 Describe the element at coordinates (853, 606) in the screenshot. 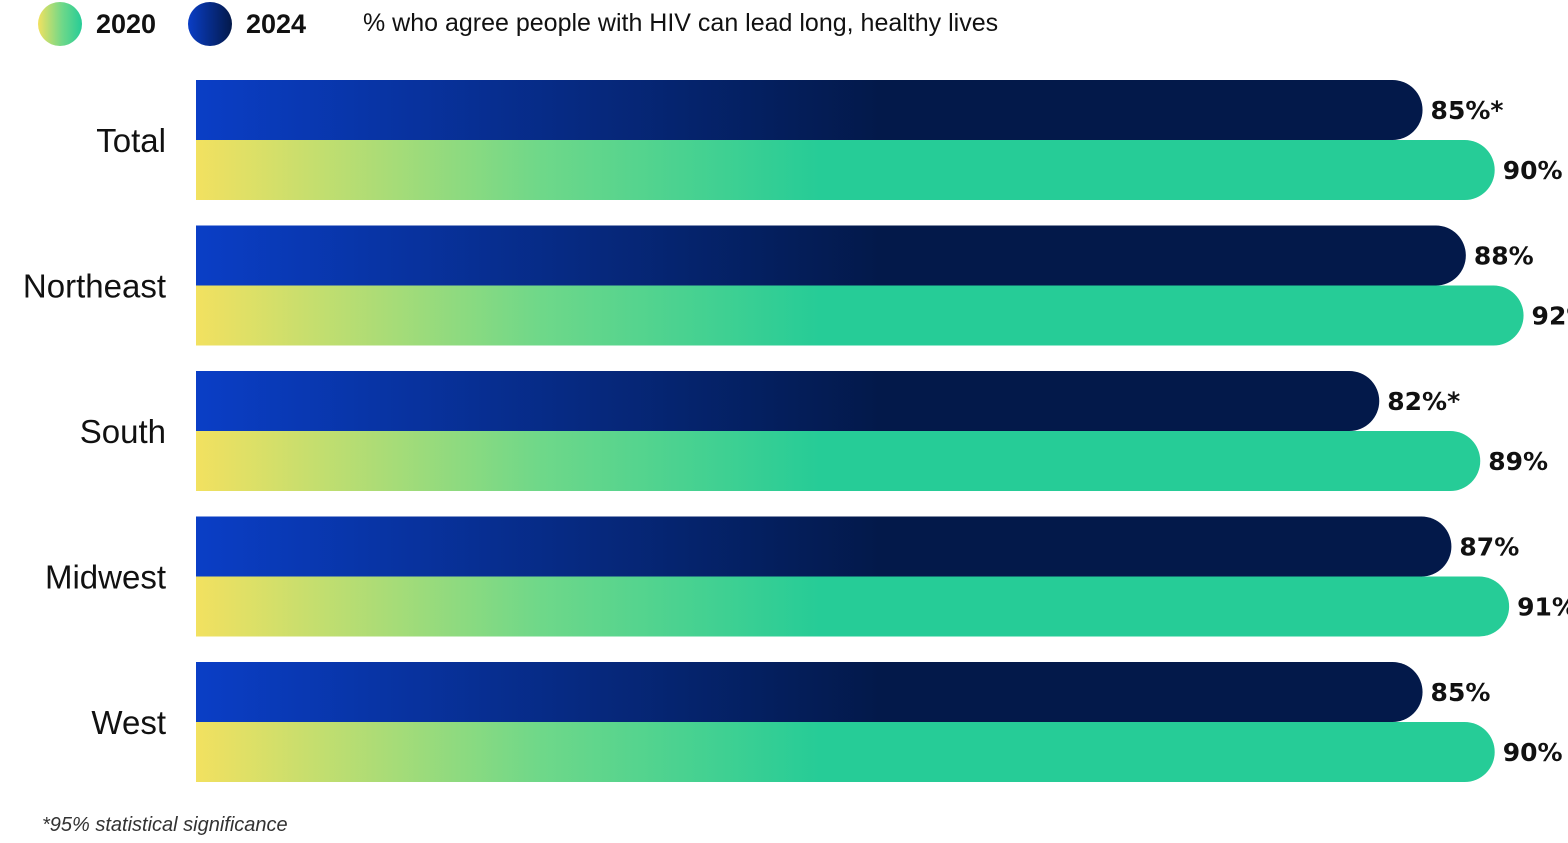

I see `bar-2020-midwest` at that location.